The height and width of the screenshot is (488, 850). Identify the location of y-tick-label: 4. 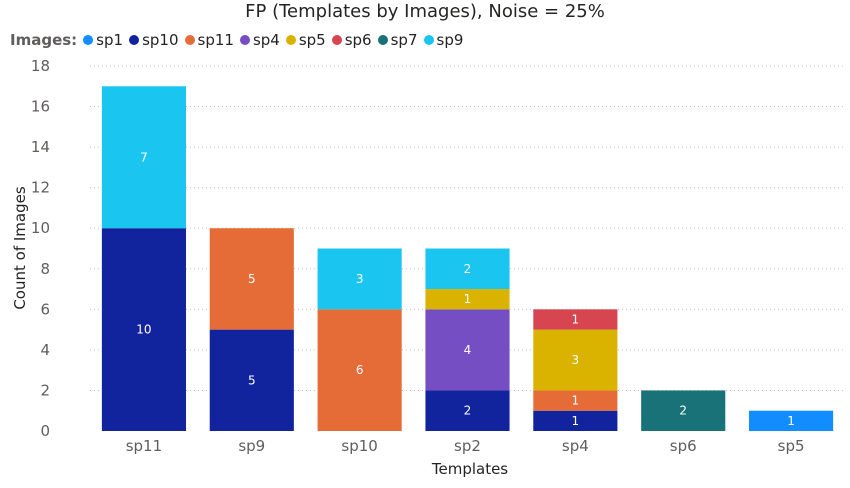
(45, 350).